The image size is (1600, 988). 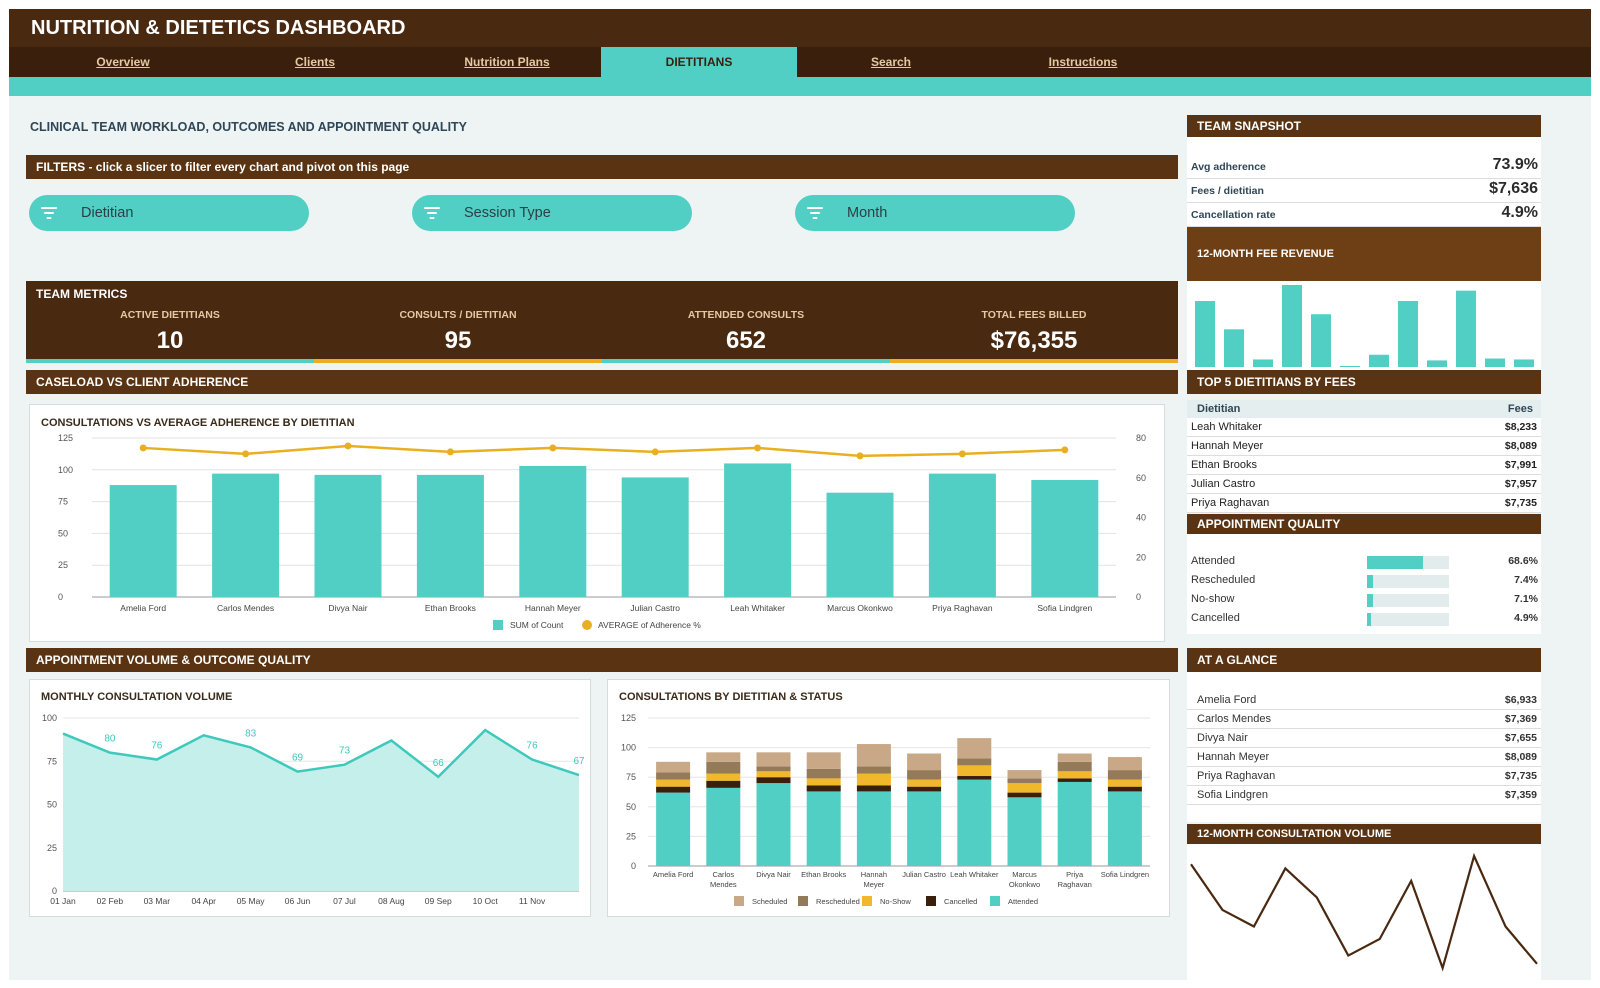 What do you see at coordinates (507, 62) in the screenshot?
I see `tab-nutrition-plans: Nutrition Plans` at bounding box center [507, 62].